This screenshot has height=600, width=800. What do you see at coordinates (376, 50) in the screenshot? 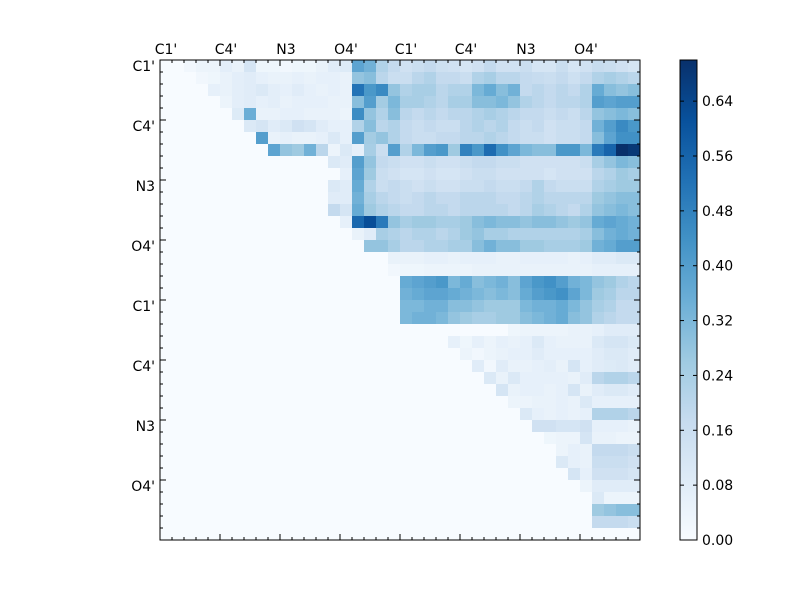
I see `x-tick-labels: C1' C4' N3 O4' C1' C4' N3 O4'` at bounding box center [376, 50].